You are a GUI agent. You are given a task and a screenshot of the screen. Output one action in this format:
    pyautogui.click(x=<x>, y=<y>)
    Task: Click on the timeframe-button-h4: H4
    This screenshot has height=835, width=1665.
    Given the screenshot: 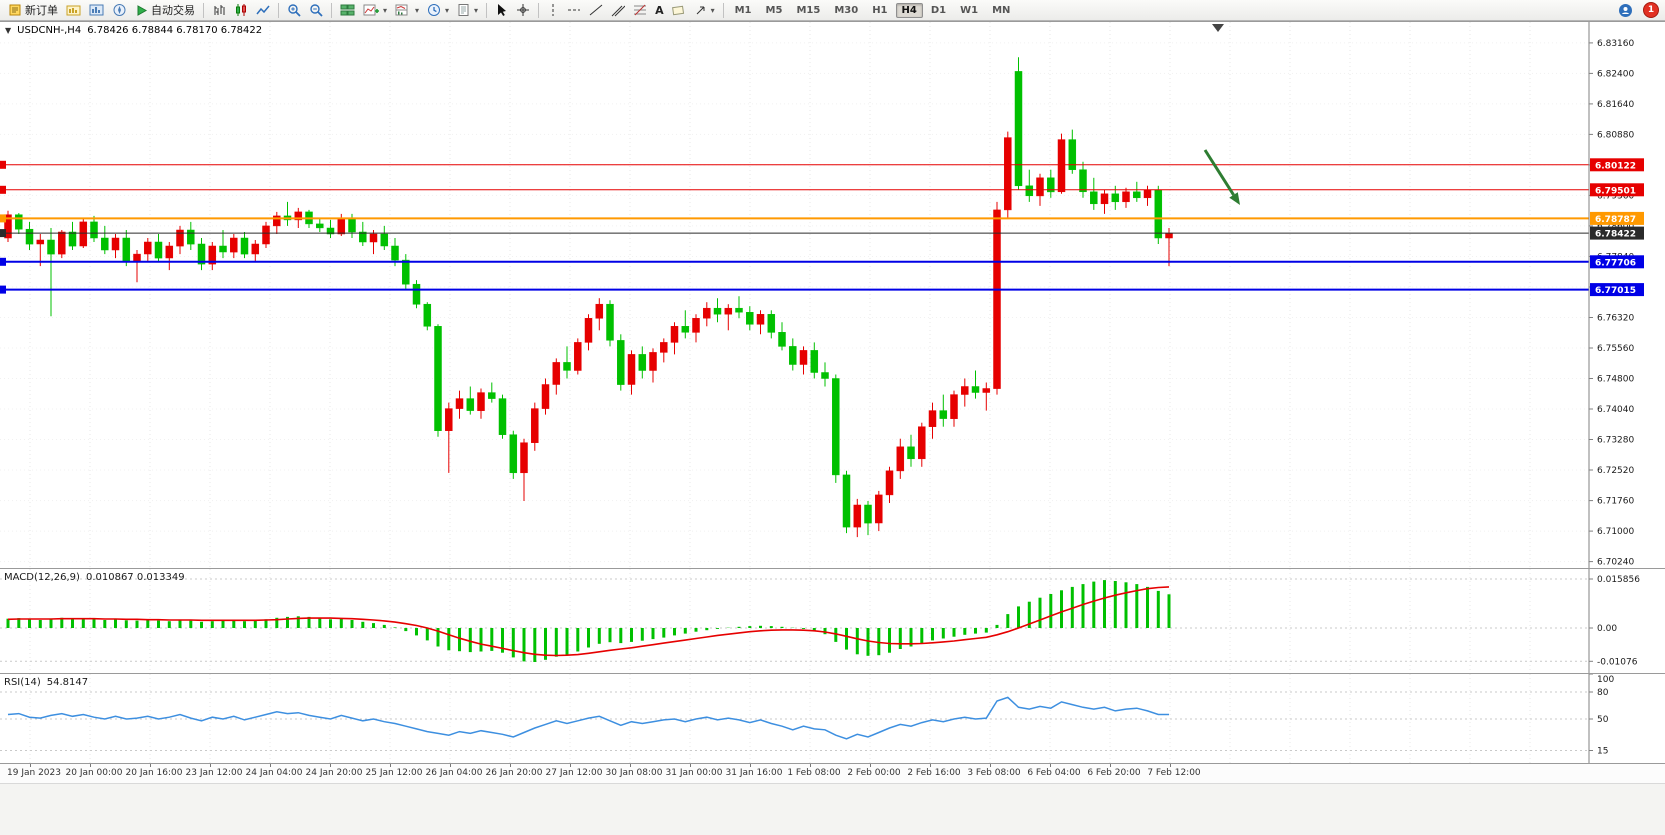 What is the action you would take?
    pyautogui.click(x=909, y=10)
    